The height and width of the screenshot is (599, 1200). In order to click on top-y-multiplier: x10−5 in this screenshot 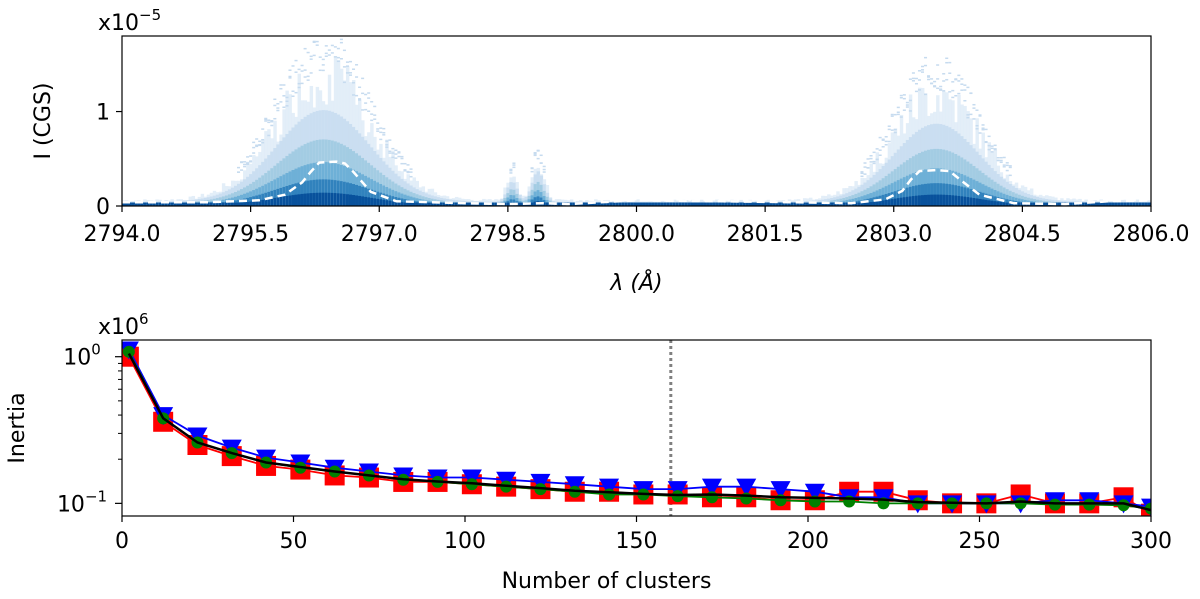, I will do `click(129, 21)`.